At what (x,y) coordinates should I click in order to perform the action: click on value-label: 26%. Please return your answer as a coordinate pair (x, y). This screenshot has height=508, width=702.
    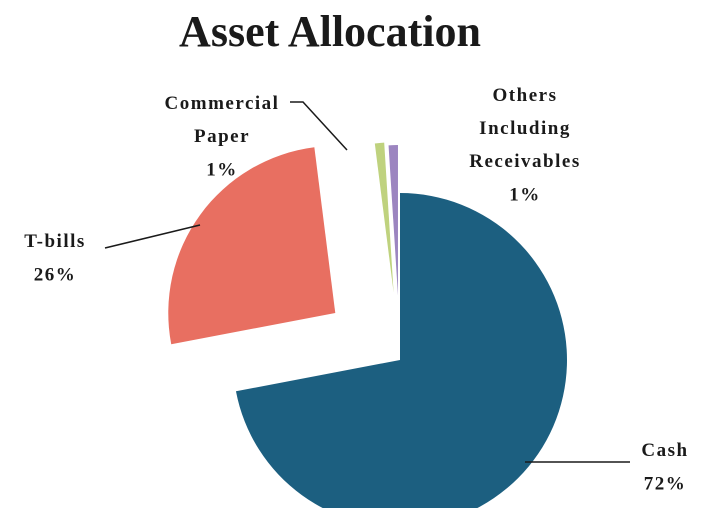
    Looking at the image, I should click on (55, 274).